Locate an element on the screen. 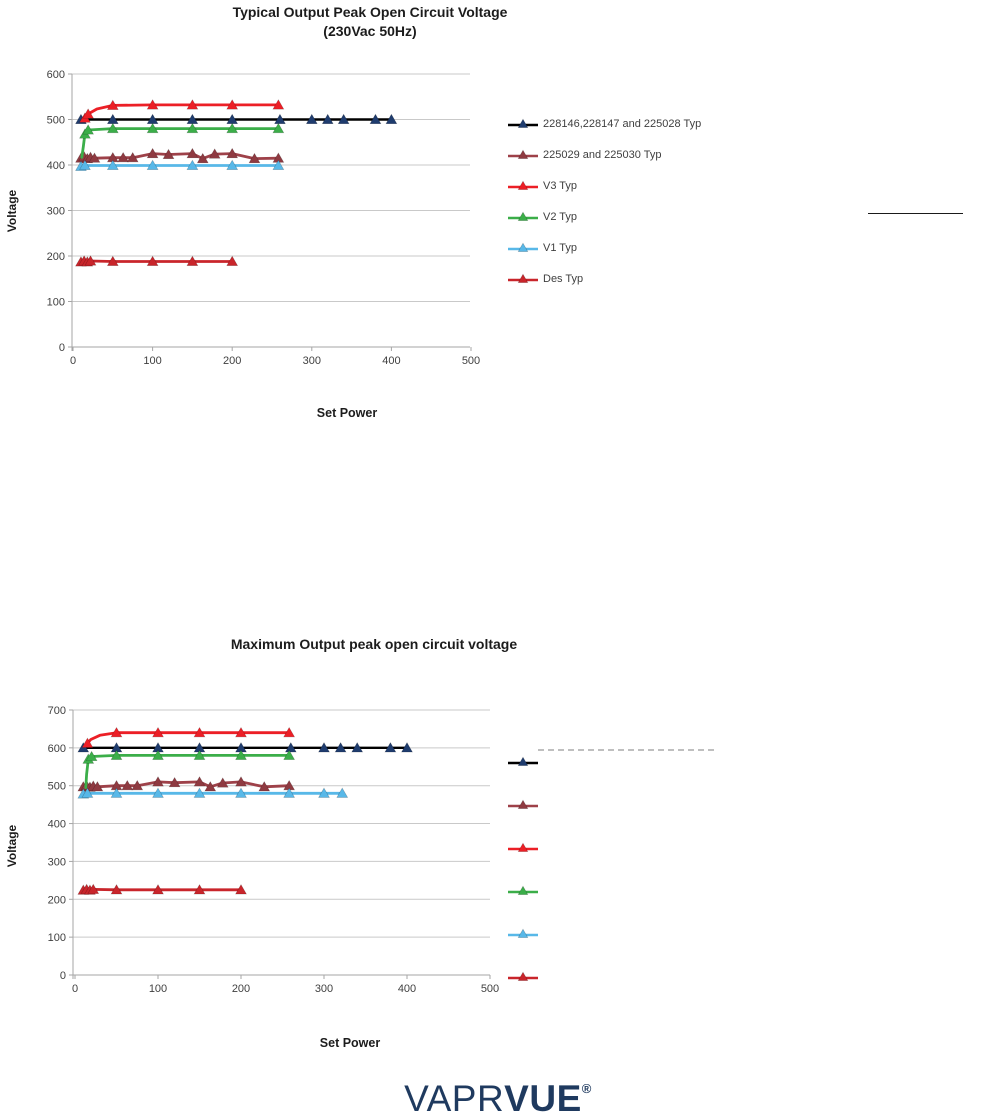 This screenshot has height=1120, width=1005. legend-item: V1 Typ is located at coordinates (604, 247).